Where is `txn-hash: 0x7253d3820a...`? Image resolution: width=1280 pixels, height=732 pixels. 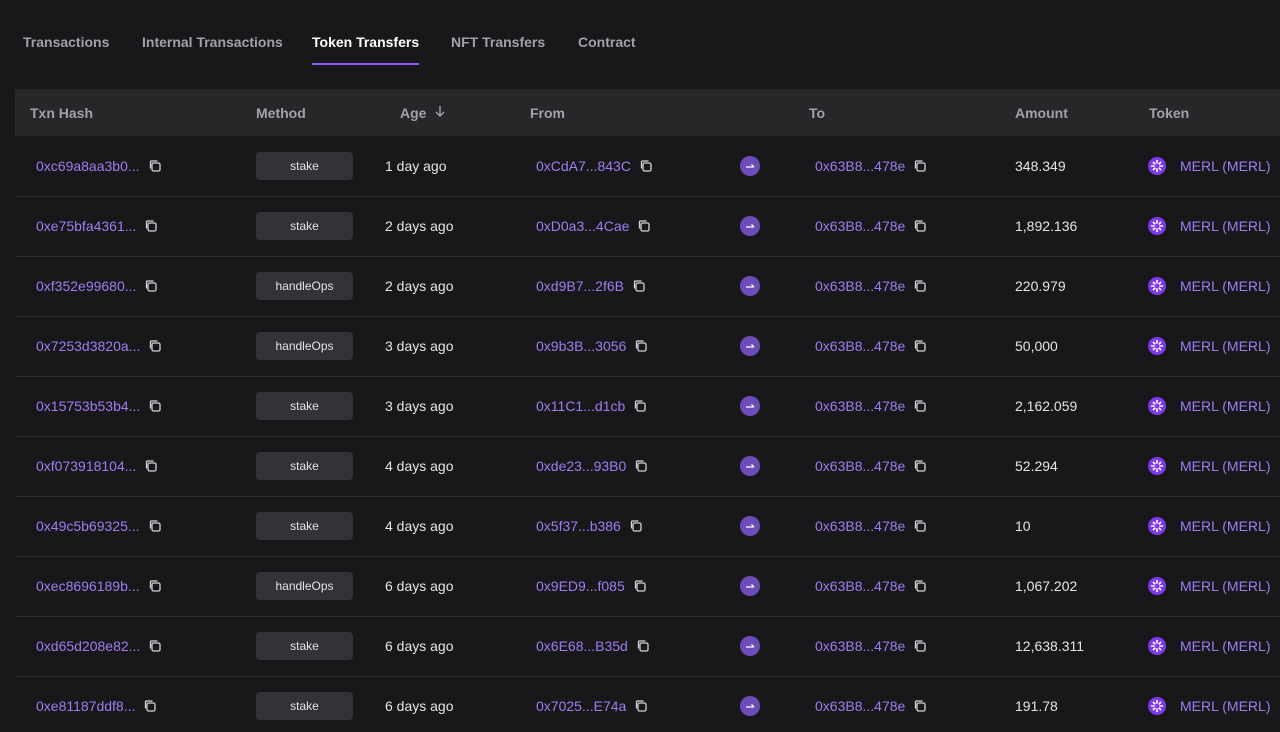 txn-hash: 0x7253d3820a... is located at coordinates (88, 346).